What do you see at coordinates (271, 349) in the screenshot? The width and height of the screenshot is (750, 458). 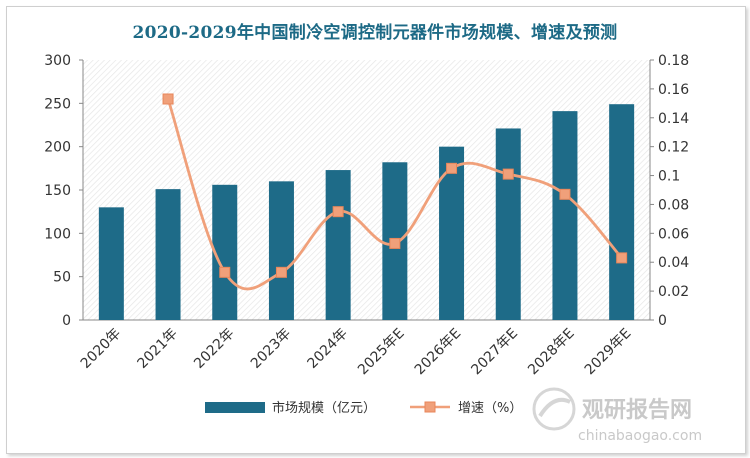 I see `x-tick-label: 2023年` at bounding box center [271, 349].